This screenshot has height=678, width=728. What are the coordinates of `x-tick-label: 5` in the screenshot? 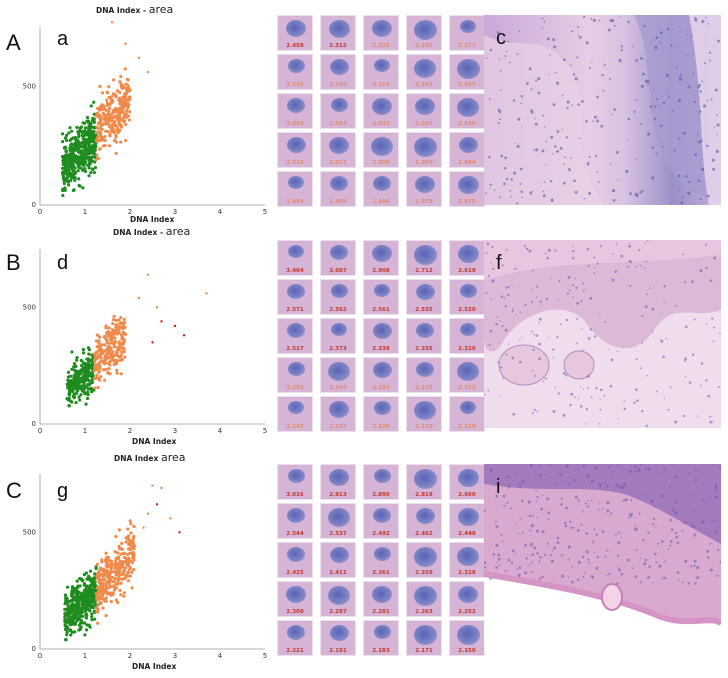 It's located at (265, 656).